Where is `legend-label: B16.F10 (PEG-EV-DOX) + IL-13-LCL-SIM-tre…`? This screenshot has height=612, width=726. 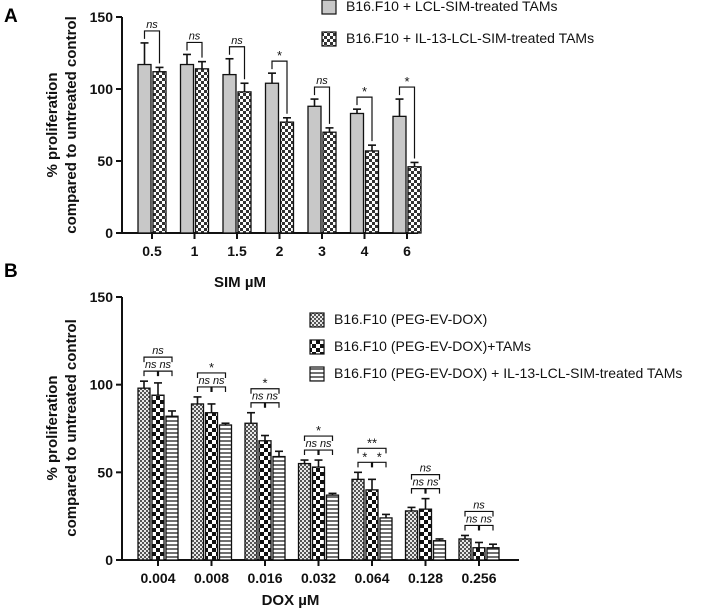
legend-label: B16.F10 (PEG-EV-DOX) + IL-13-LCL-SIM-tre… is located at coordinates (508, 373).